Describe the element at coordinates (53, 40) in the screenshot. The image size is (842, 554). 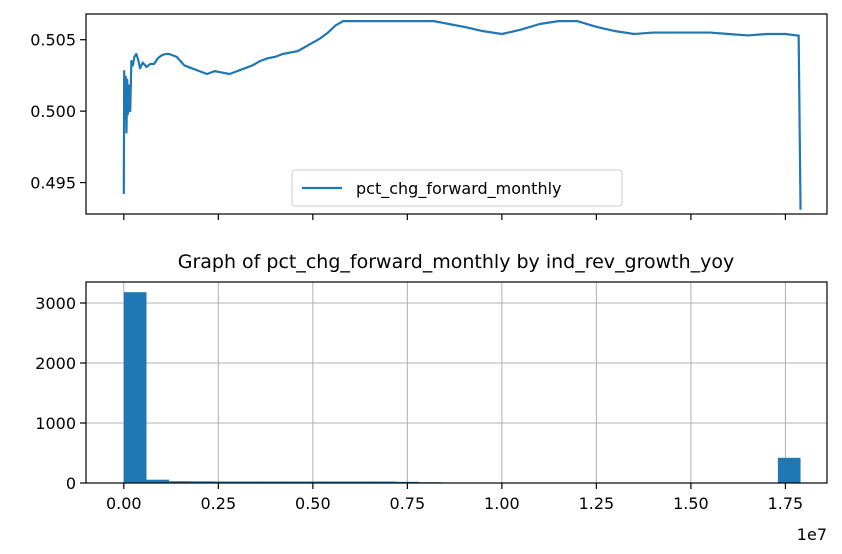
I see `y-tick-label: 0.505` at that location.